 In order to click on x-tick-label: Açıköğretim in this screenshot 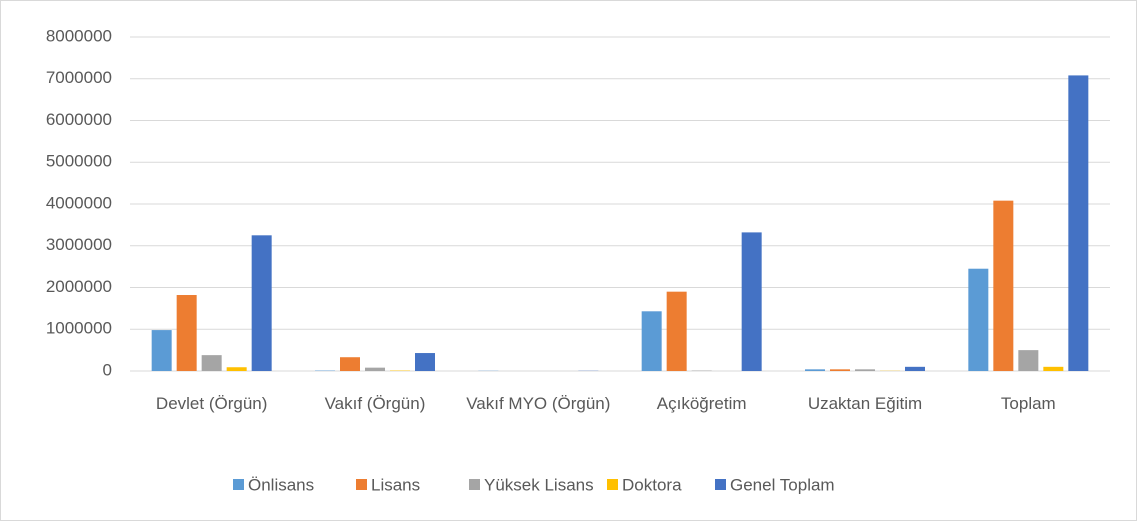, I will do `click(701, 403)`.